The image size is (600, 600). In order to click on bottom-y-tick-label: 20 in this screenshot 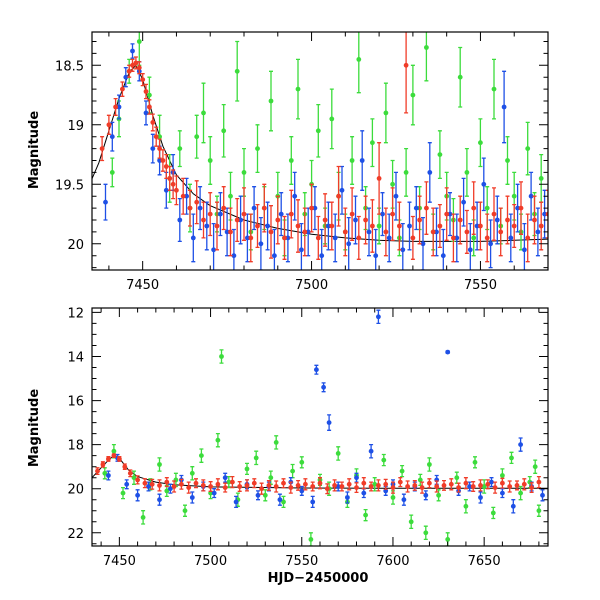, I will do `click(75, 490)`.